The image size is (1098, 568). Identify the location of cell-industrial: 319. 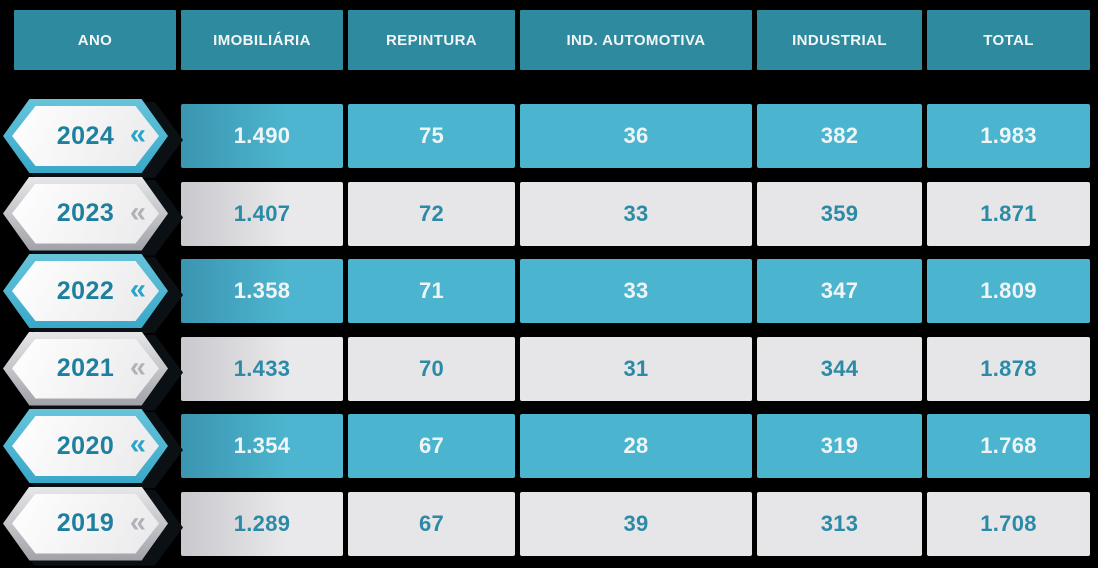
(839, 446).